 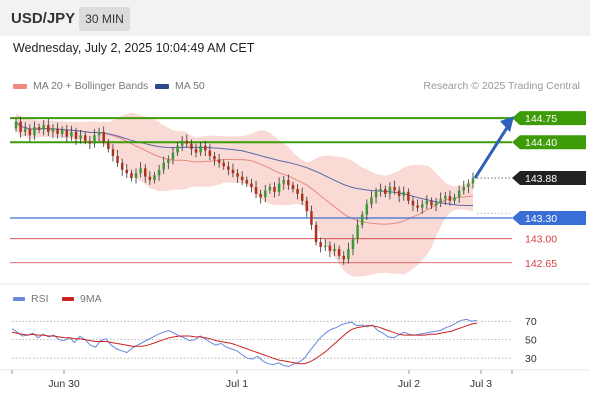 What do you see at coordinates (531, 359) in the screenshot?
I see `rsi-tick-label: 30` at bounding box center [531, 359].